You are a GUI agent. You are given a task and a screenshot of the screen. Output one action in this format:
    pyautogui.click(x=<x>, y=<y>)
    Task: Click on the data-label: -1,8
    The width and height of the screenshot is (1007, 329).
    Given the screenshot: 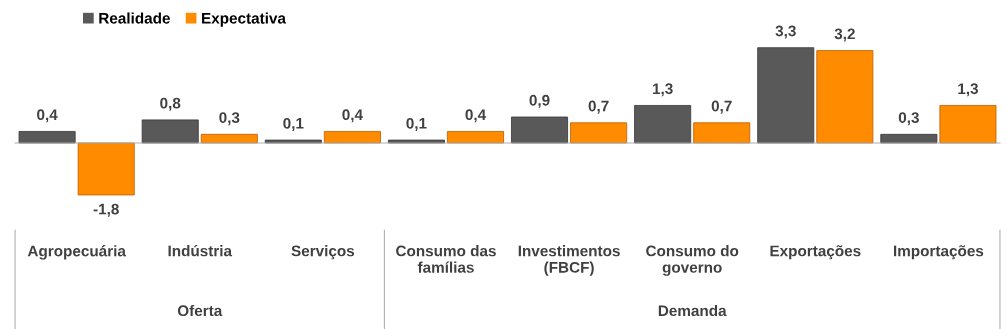 What is the action you would take?
    pyautogui.click(x=106, y=210)
    